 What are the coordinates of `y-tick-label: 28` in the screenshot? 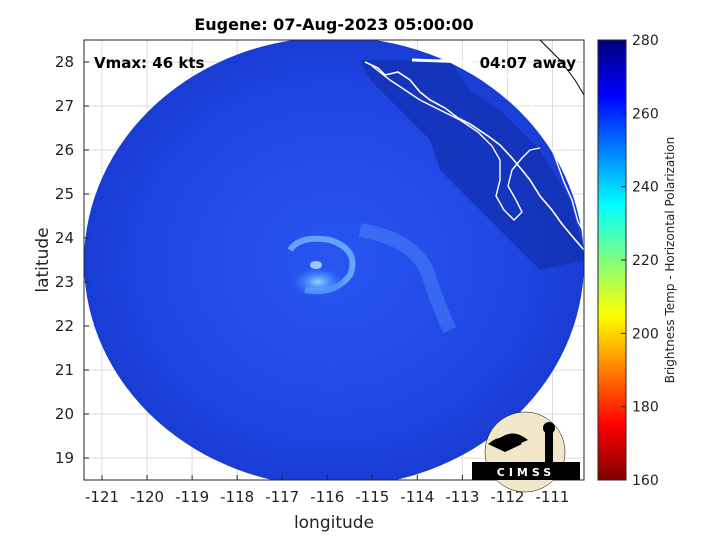 It's located at (64, 62).